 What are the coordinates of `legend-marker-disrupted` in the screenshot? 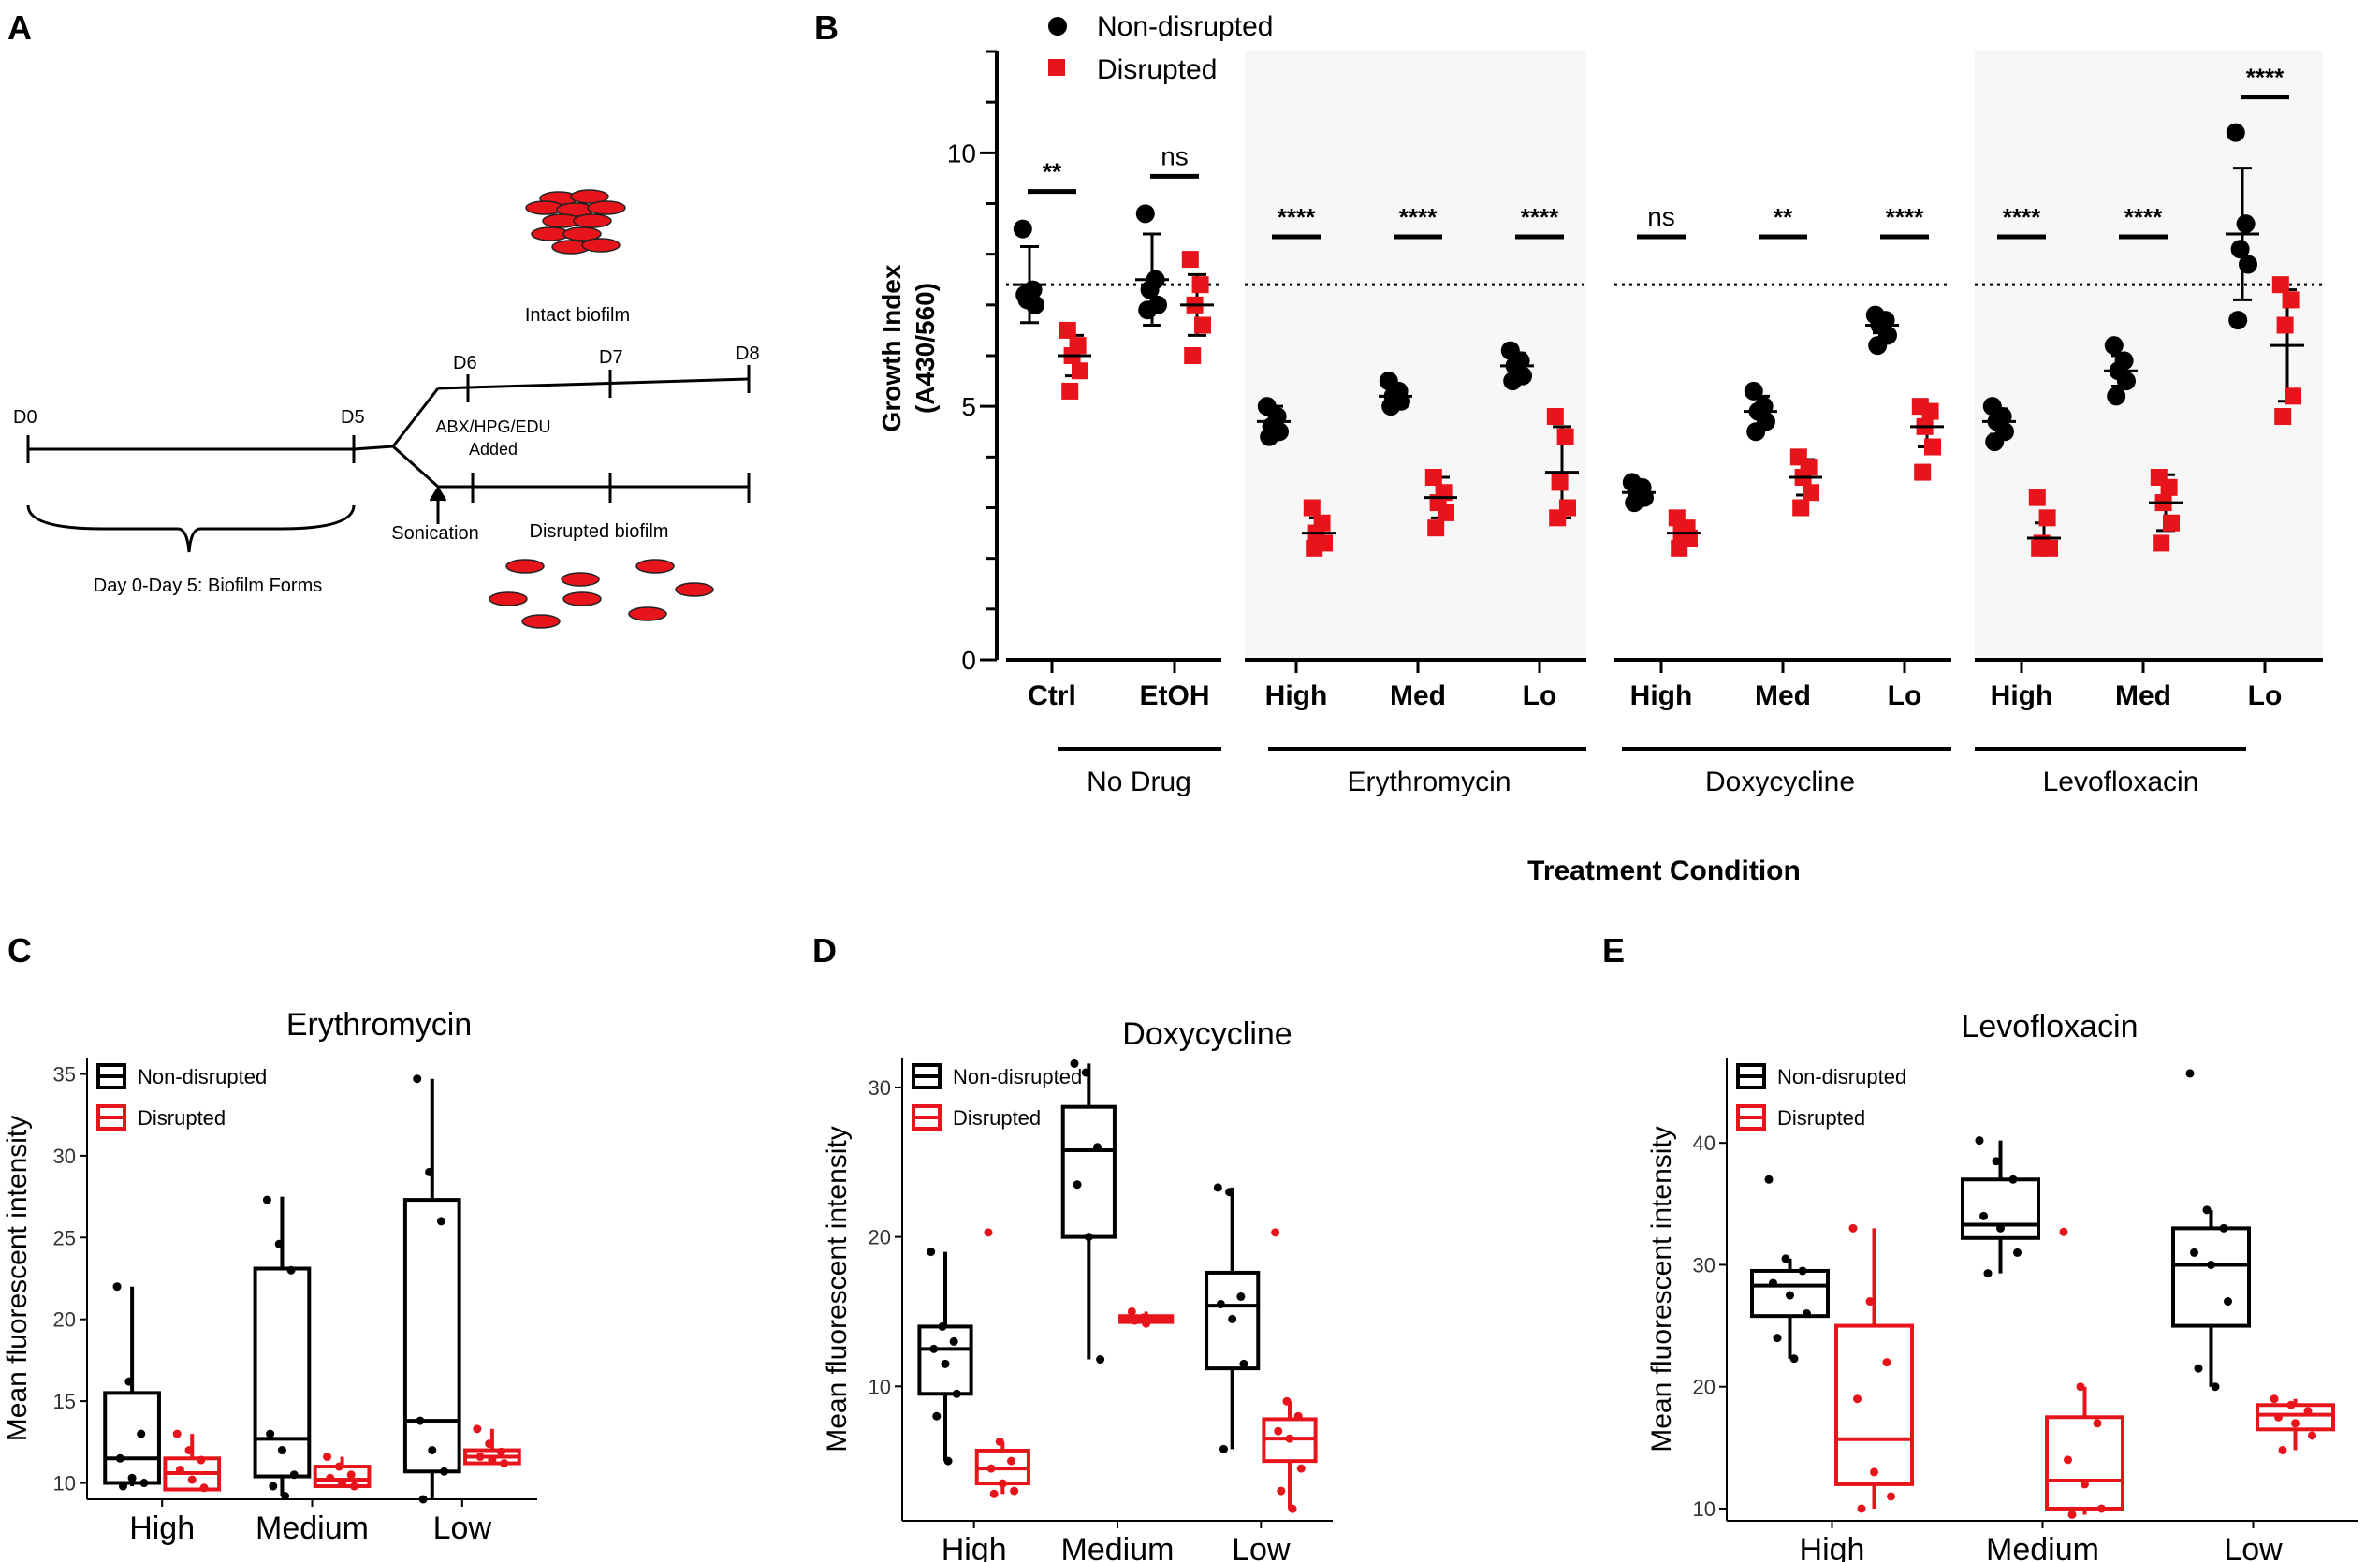 It's located at (1056, 67).